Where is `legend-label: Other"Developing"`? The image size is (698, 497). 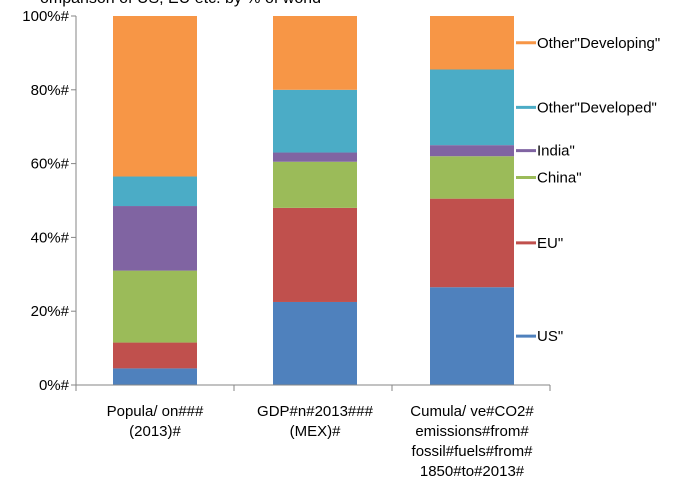
legend-label: Other"Developing" is located at coordinates (598, 43).